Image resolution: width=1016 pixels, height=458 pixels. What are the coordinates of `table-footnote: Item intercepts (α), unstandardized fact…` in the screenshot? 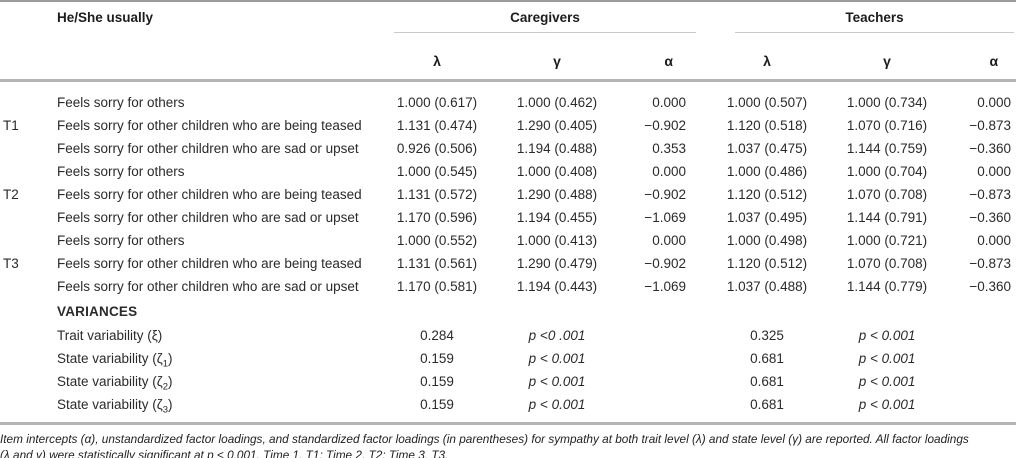 It's located at (508, 440).